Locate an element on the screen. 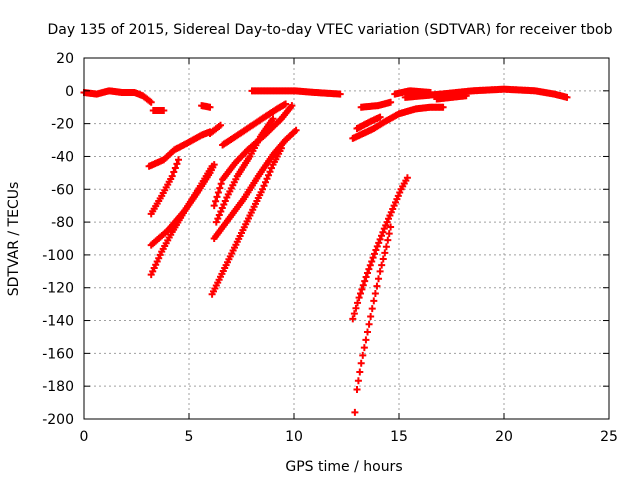  x-tick-label: 0 is located at coordinates (84, 437).